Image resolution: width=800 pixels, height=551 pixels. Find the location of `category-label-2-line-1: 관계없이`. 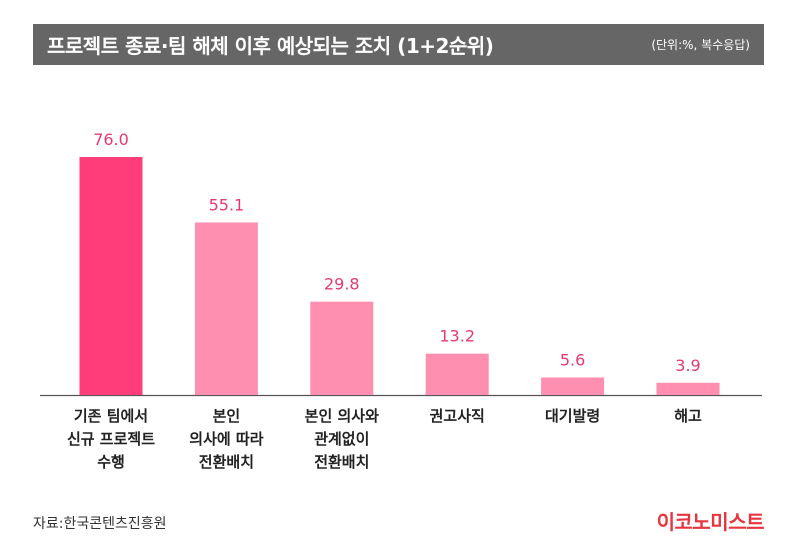

category-label-2-line-1: 관계없이 is located at coordinates (341, 439).